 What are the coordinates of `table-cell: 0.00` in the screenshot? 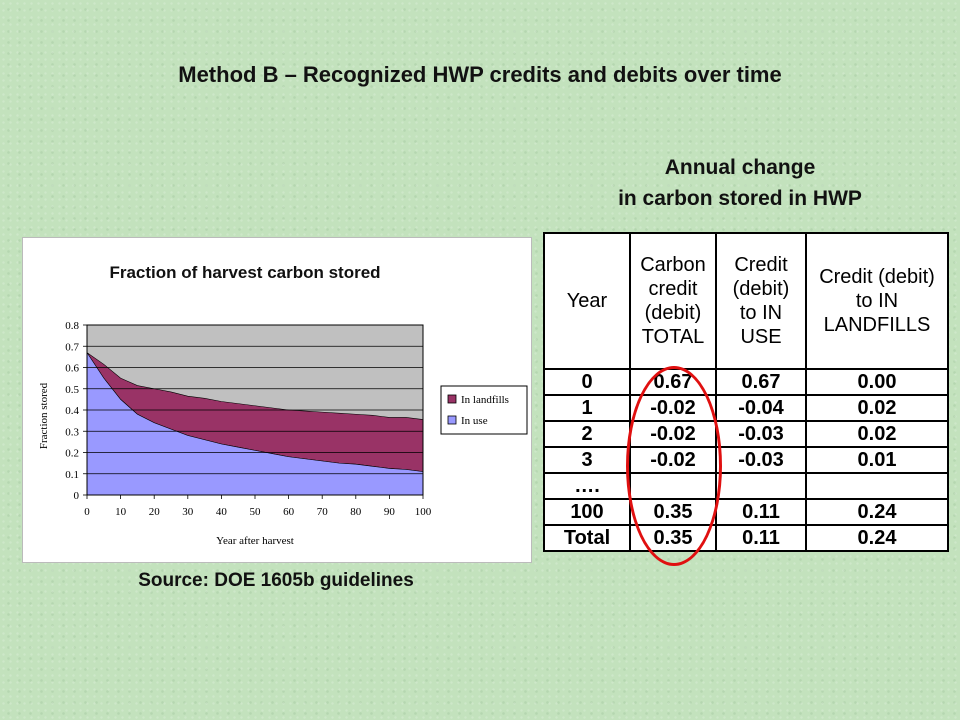 It's located at (877, 382).